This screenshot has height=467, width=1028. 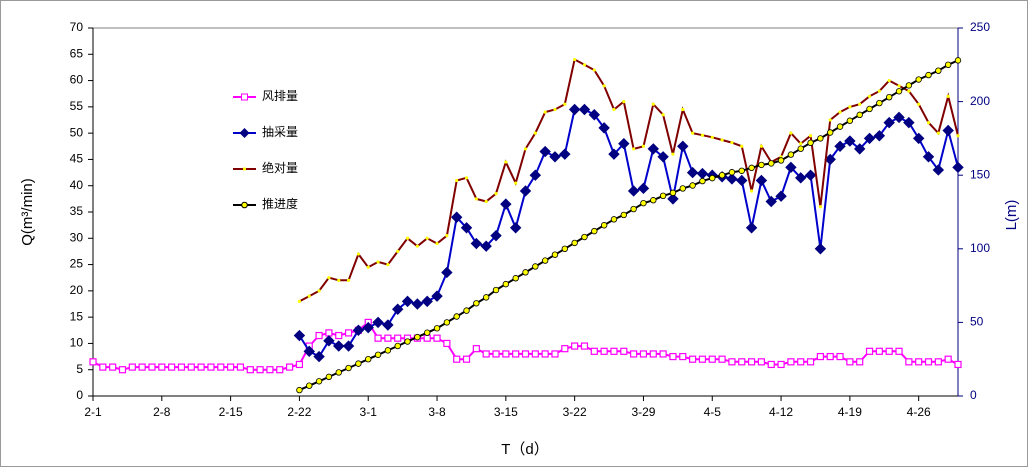 I want to click on y-tick-label: 15, so click(x=77, y=316).